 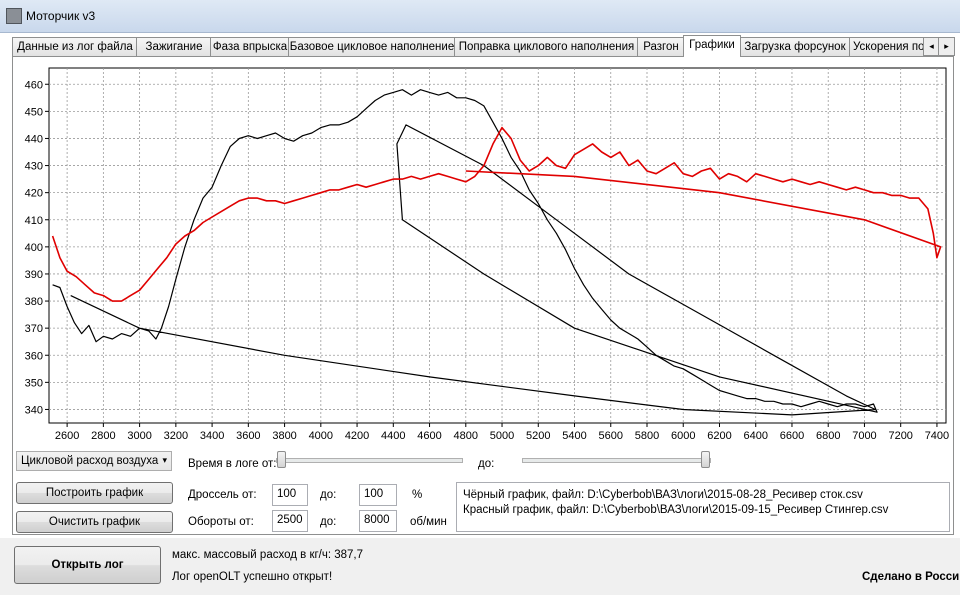 I want to click on x-tick-label: 5200, so click(x=538, y=436).